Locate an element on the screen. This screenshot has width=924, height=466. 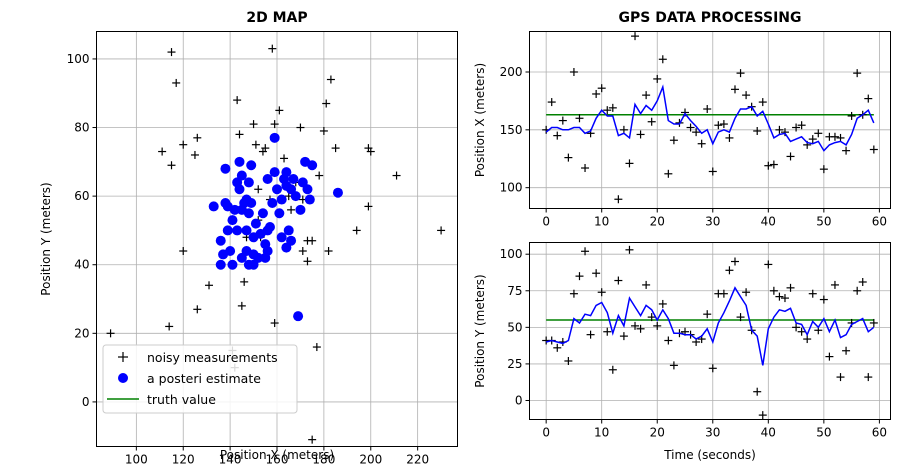
gpsx-x-tick-label: 30 is located at coordinates (712, 222).